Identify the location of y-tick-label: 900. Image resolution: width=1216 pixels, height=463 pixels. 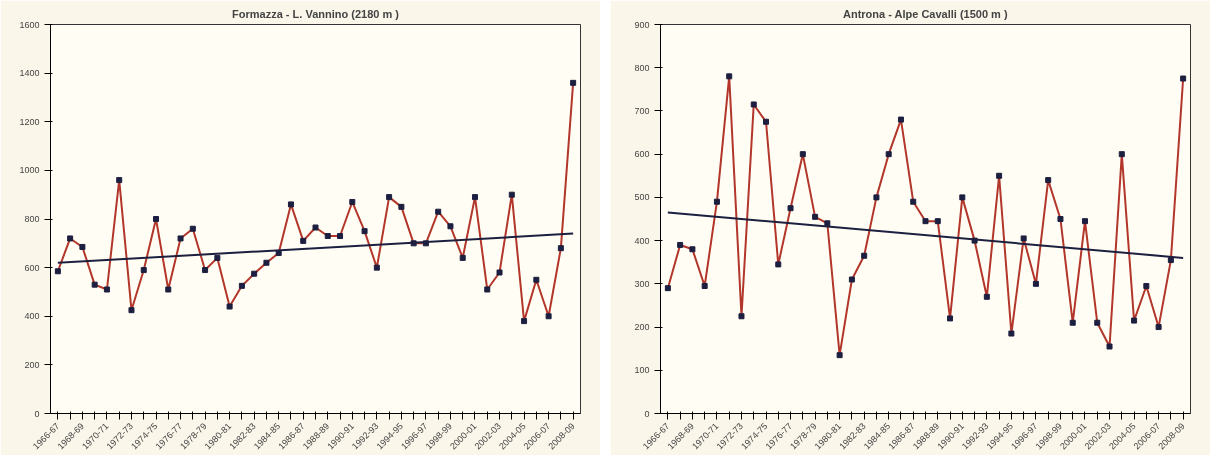
(642, 24).